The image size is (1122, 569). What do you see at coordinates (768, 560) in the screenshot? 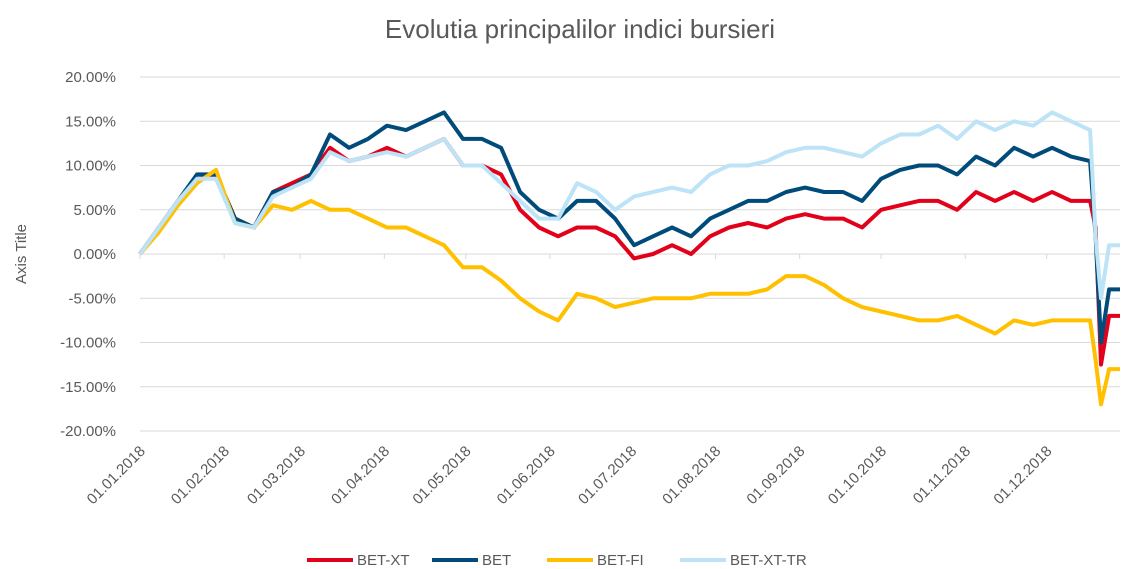
I see `legend-label: BET-XT-TR` at bounding box center [768, 560].